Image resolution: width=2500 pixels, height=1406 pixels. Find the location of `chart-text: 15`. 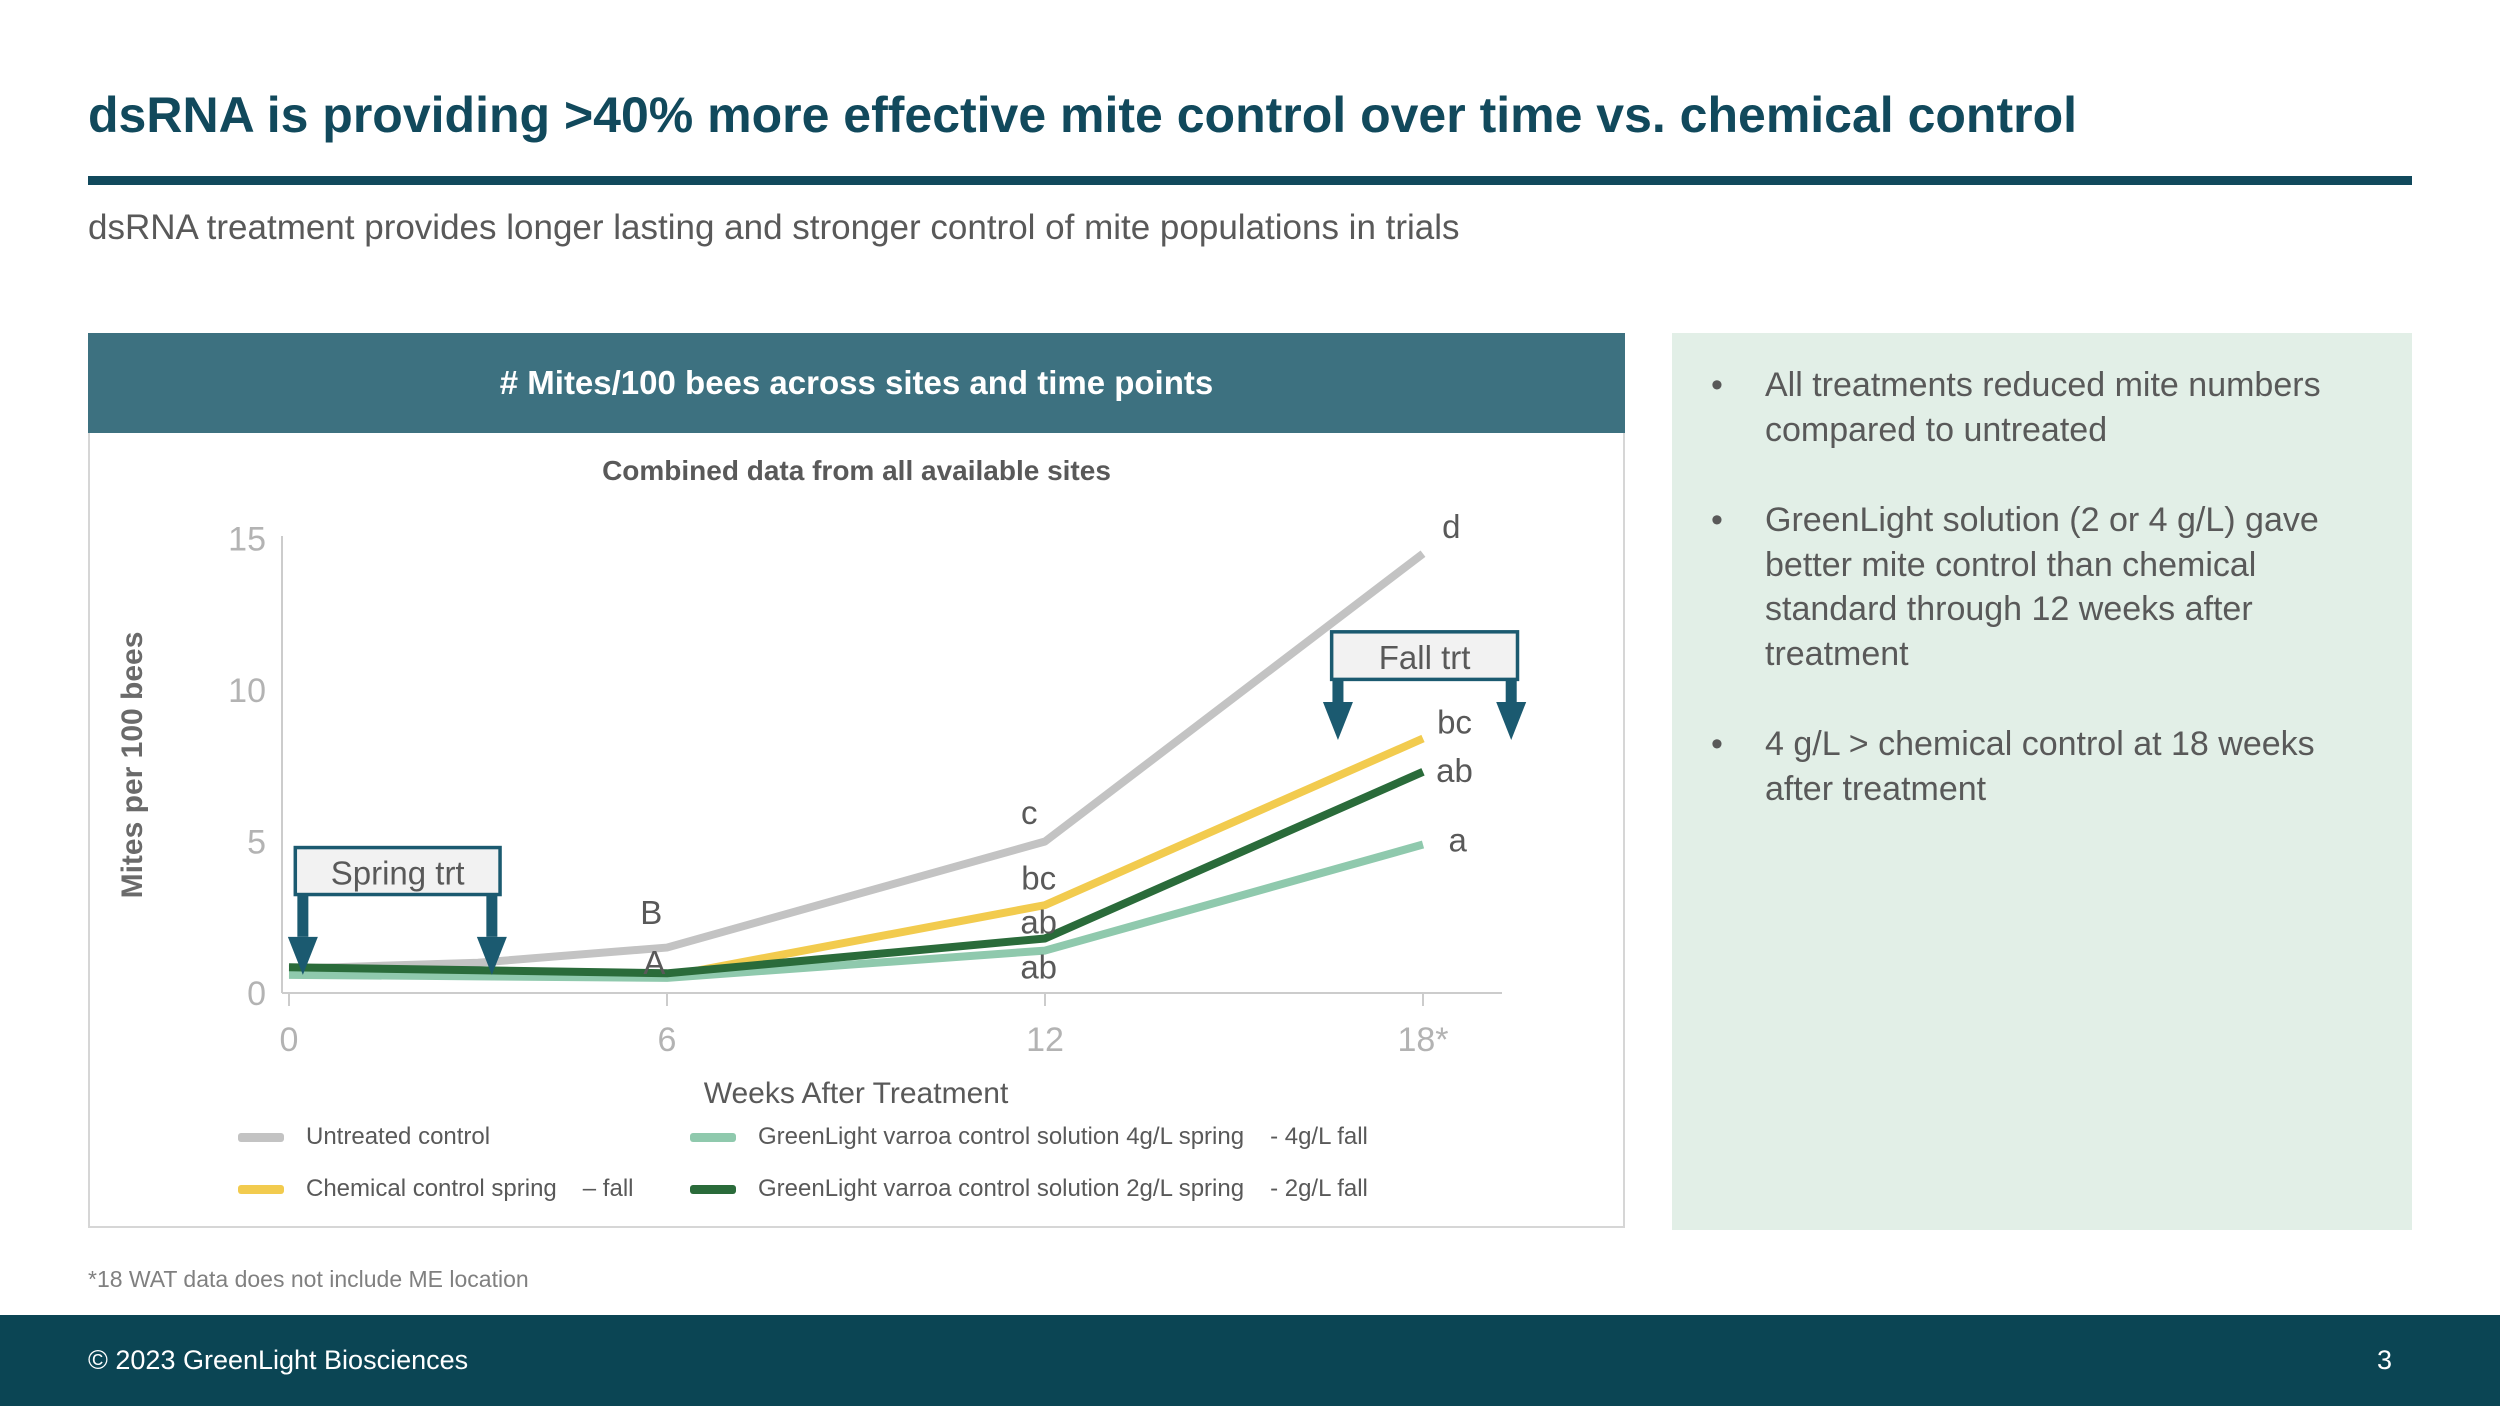

chart-text: 15 is located at coordinates (247, 540).